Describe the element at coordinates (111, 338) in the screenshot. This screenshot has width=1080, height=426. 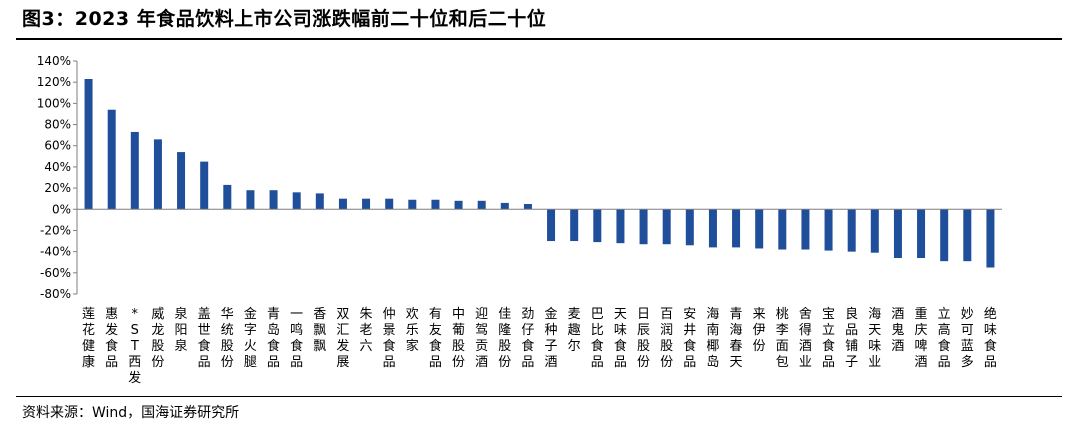
I see `category-label: 惠发食品` at that location.